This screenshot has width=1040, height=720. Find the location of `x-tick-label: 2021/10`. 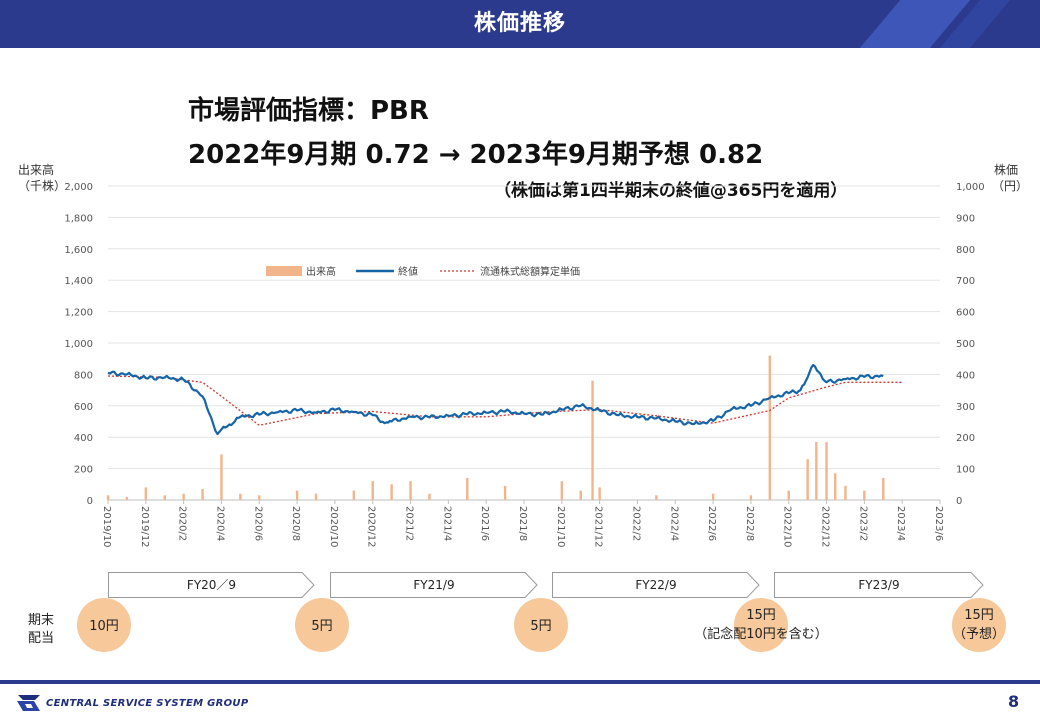

x-tick-label: 2021/10 is located at coordinates (560, 527).